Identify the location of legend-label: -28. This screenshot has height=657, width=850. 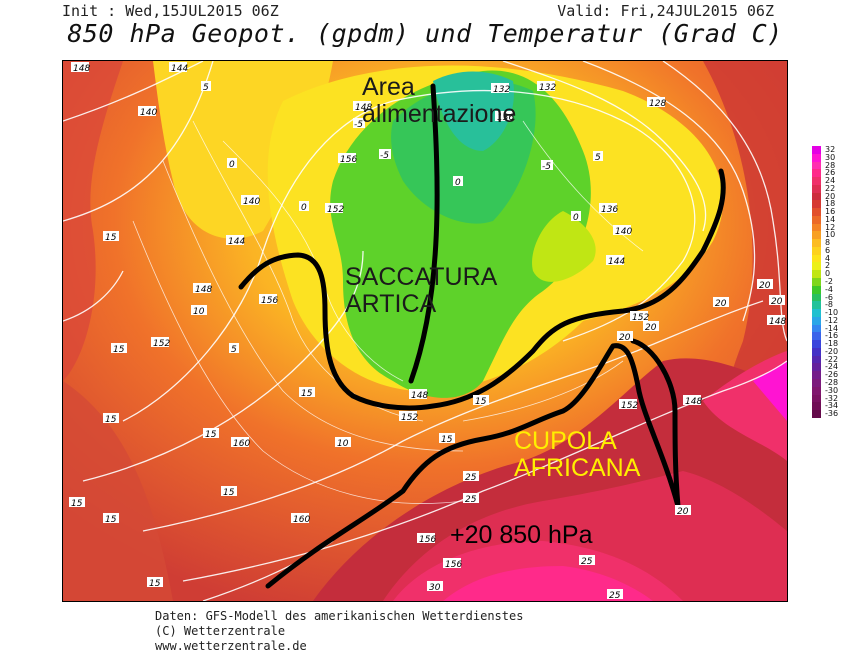
(832, 382).